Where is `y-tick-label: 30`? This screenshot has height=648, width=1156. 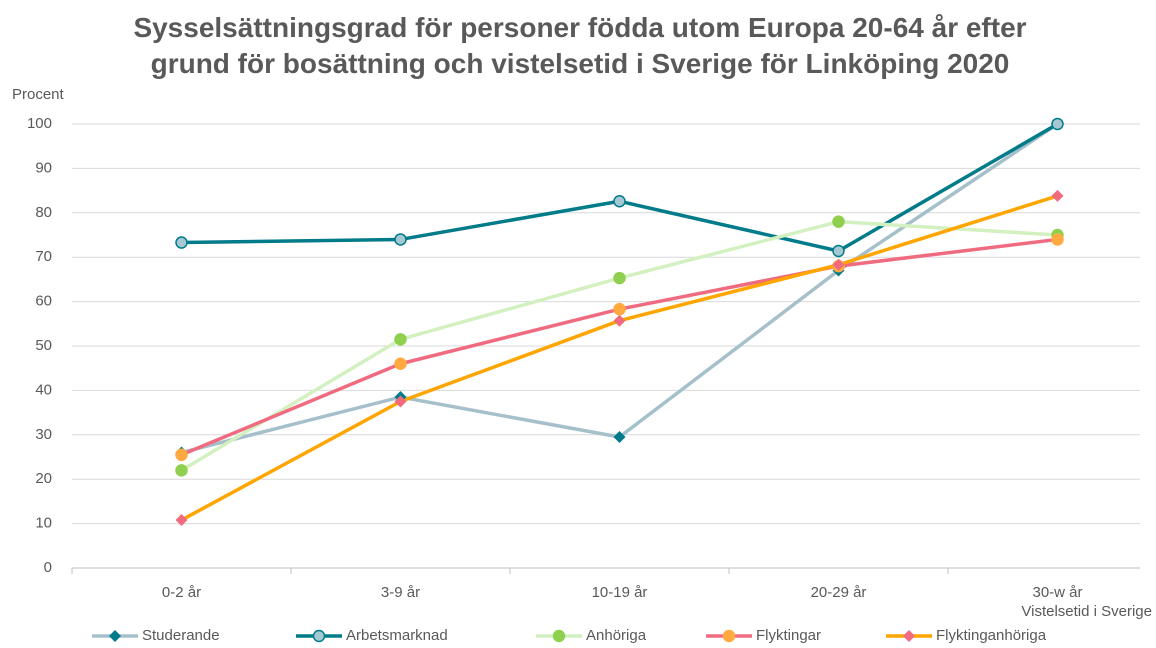 y-tick-label: 30 is located at coordinates (43, 434).